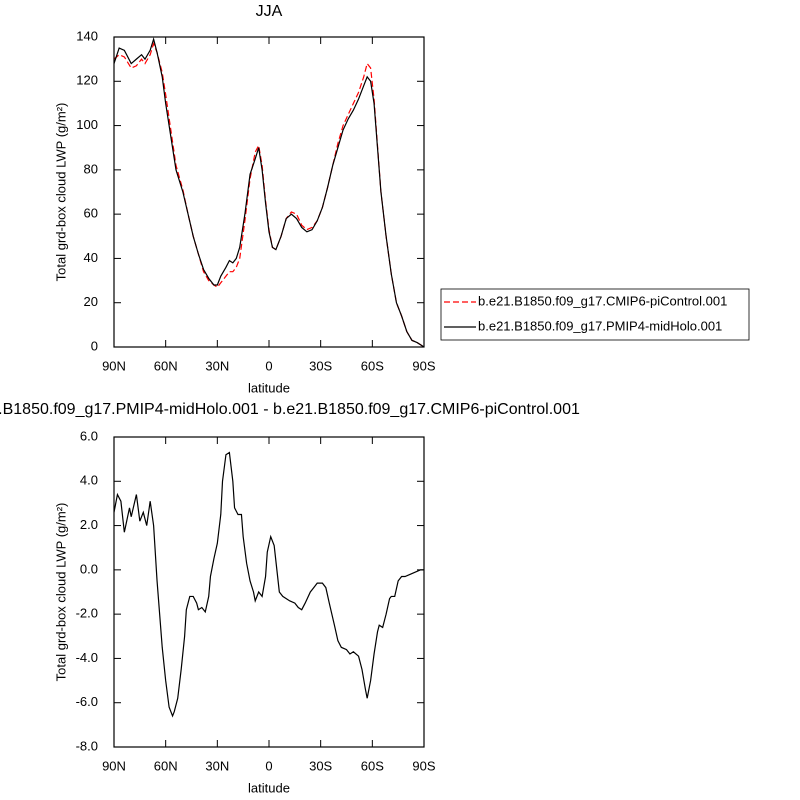 This screenshot has height=800, width=800. I want to click on y-tick-label: -2.0, so click(87, 613).